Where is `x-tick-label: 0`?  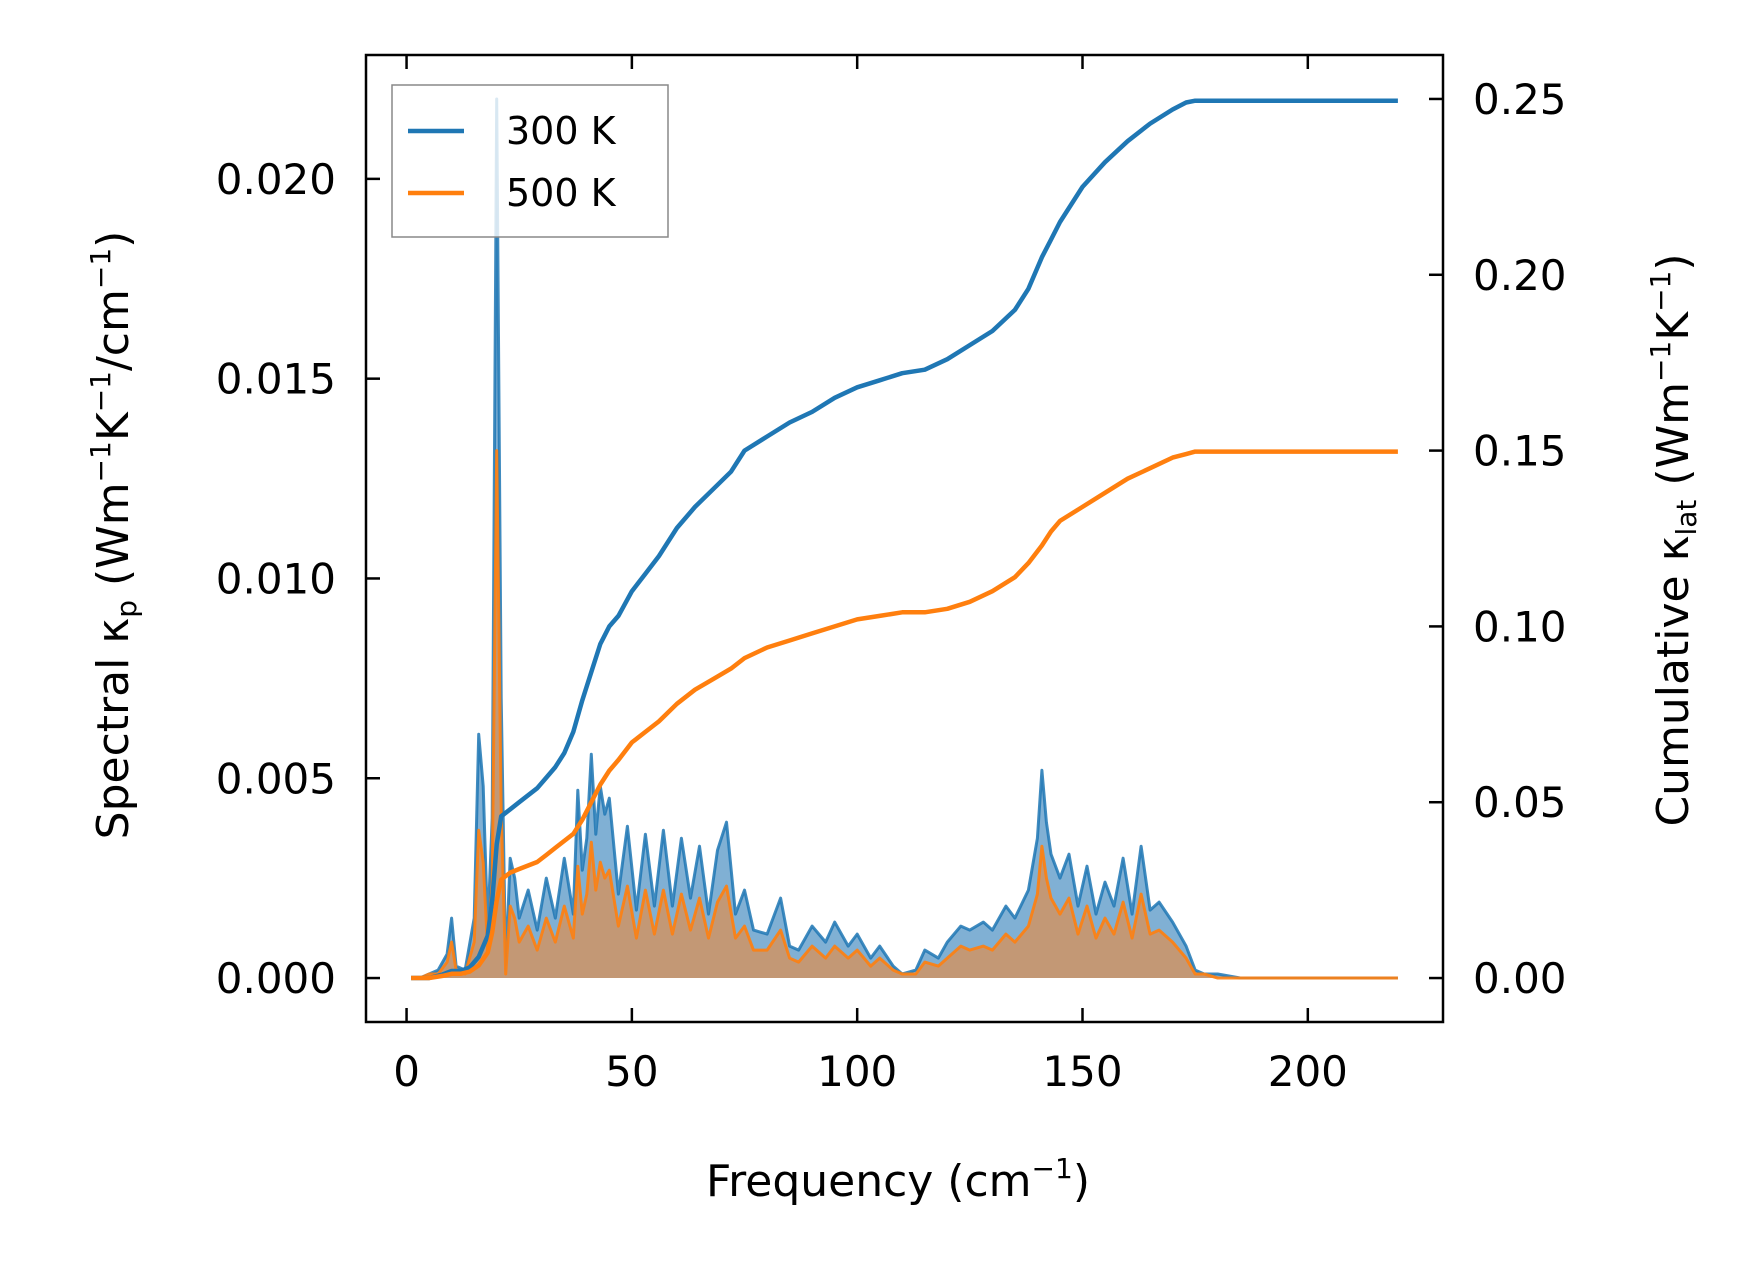
x-tick-label: 0 is located at coordinates (406, 1071).